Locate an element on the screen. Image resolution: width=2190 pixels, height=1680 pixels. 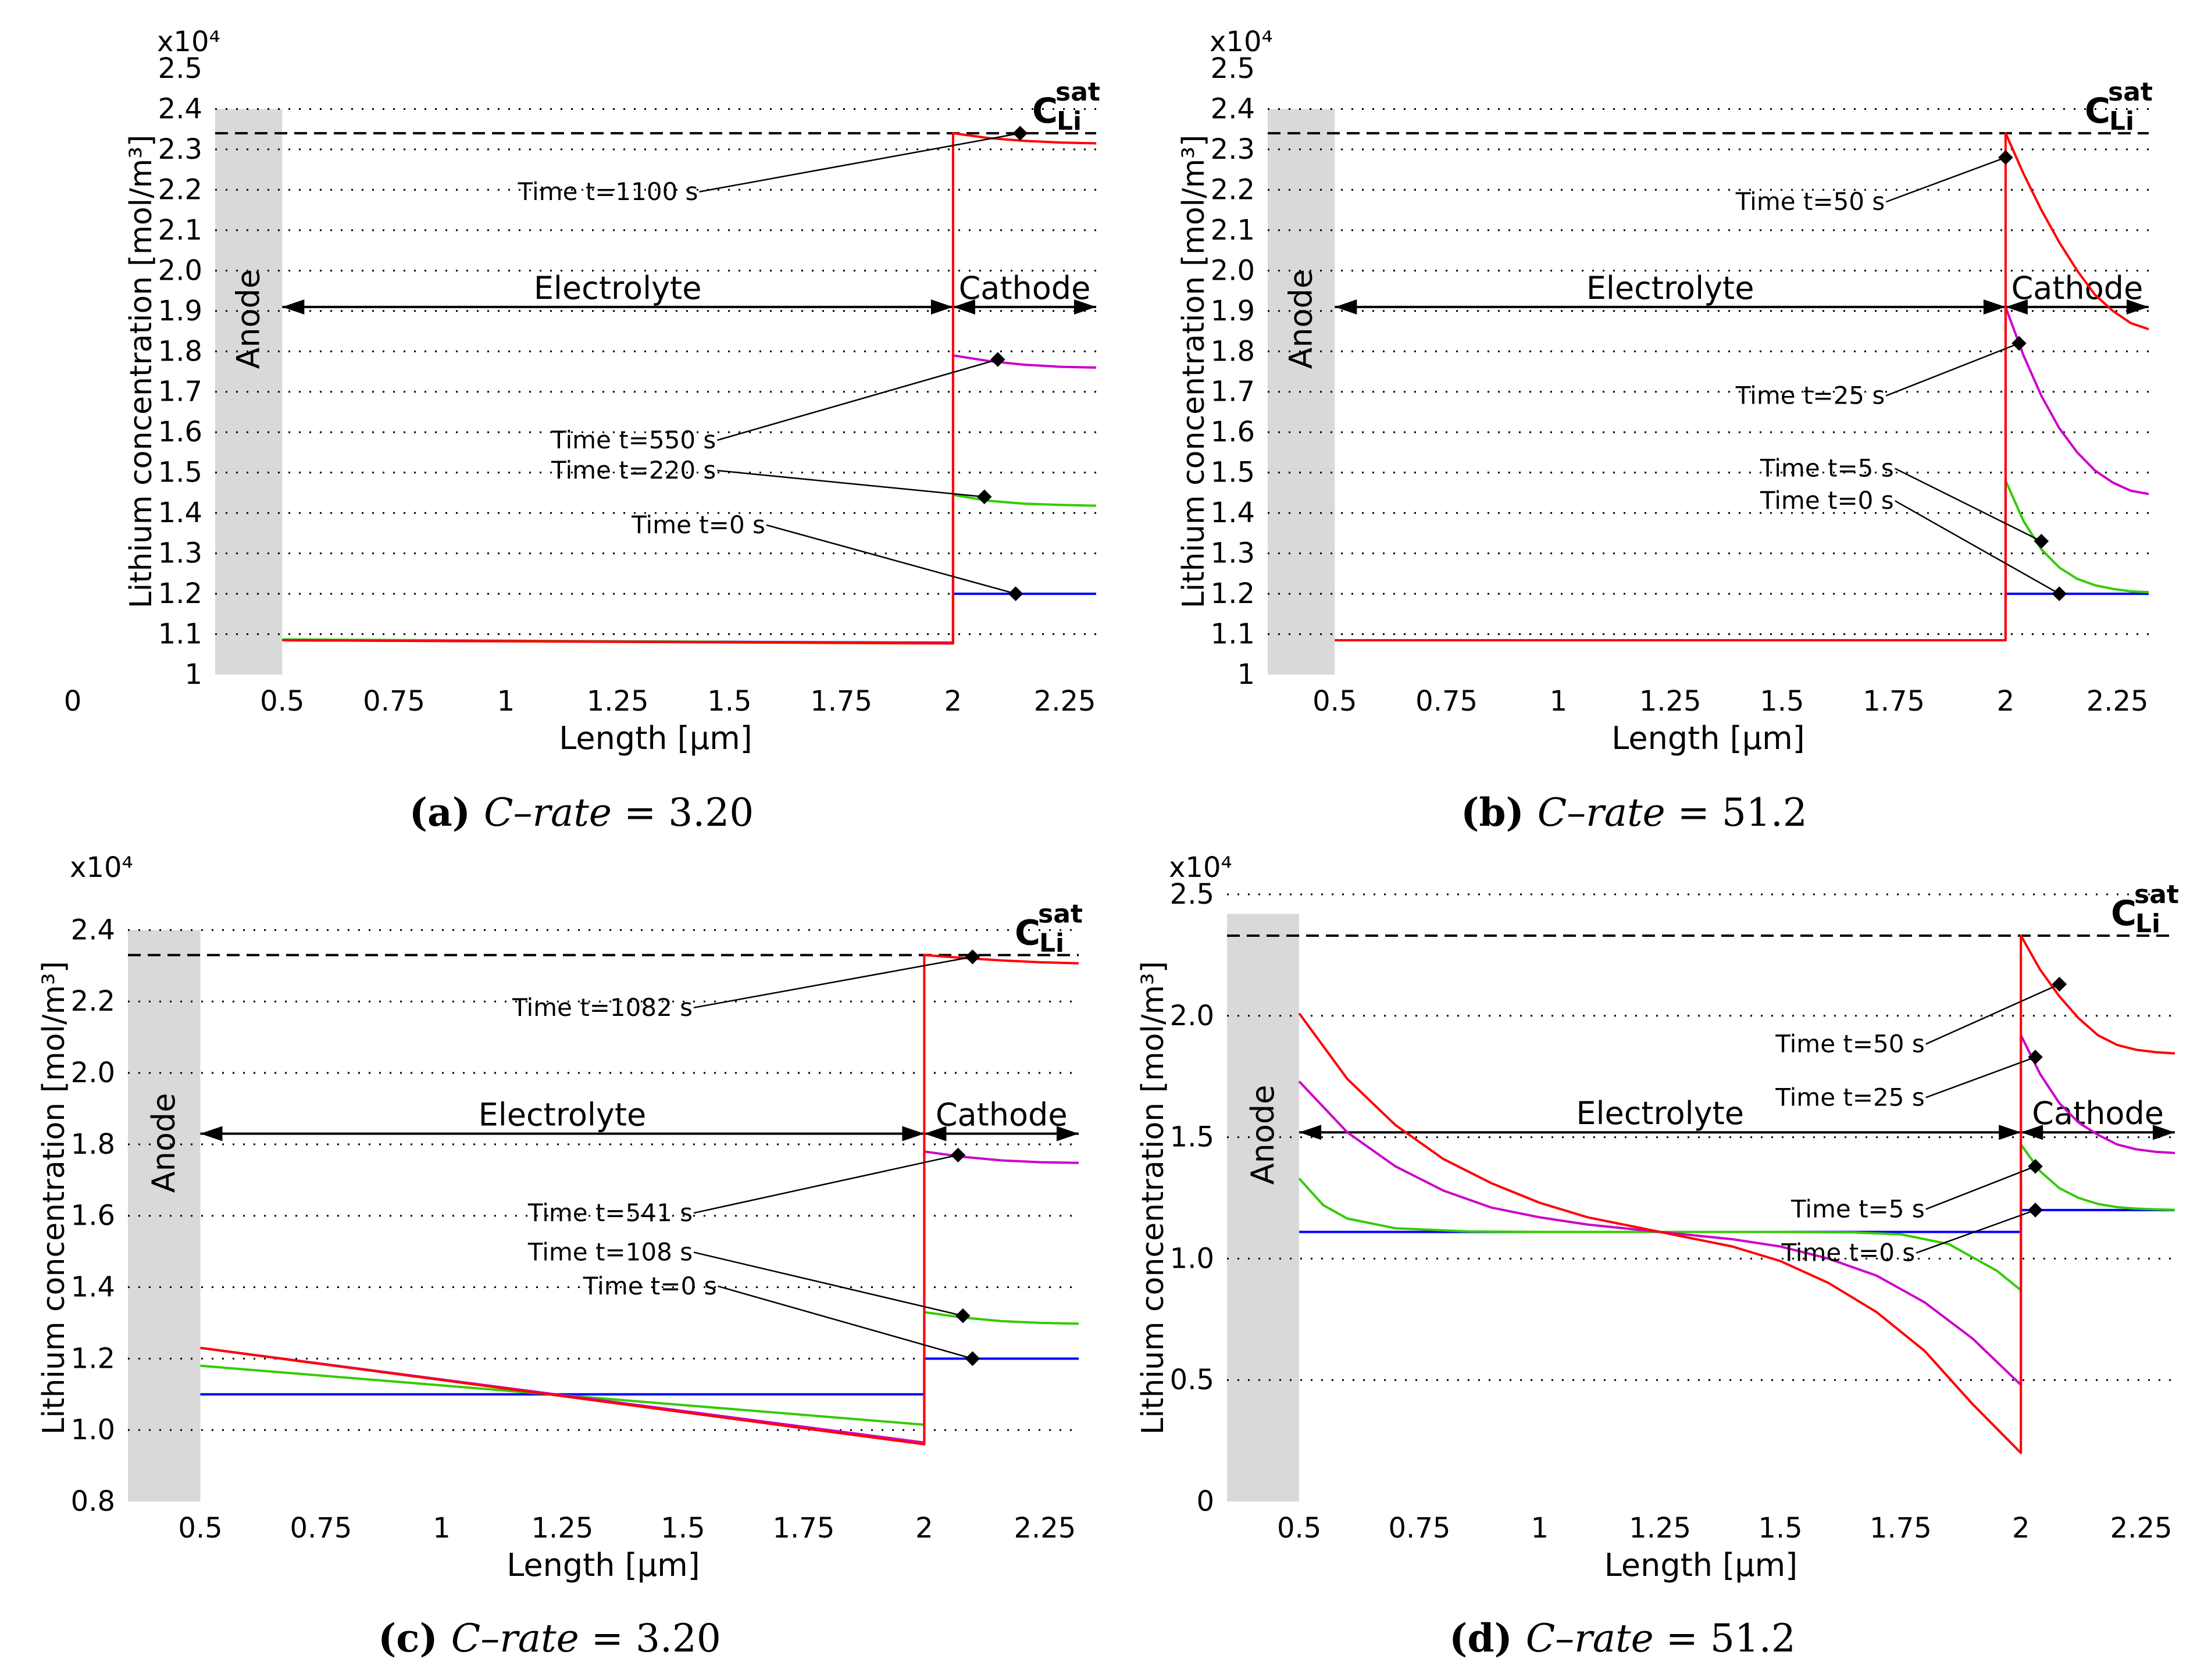
electrolyte-label: Electrolyte is located at coordinates (618, 288).